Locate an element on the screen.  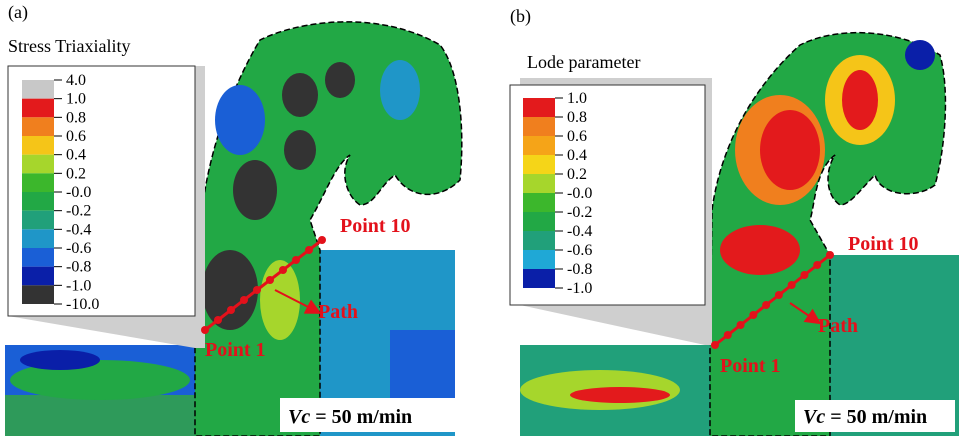
panel-label: (b) is located at coordinates (520, 16).